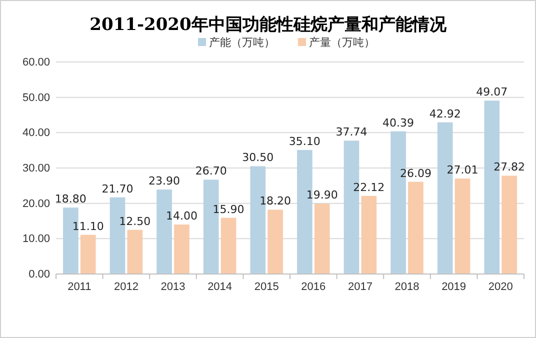  Describe the element at coordinates (36, 133) in the screenshot. I see `y-tick-label: 40.00` at that location.